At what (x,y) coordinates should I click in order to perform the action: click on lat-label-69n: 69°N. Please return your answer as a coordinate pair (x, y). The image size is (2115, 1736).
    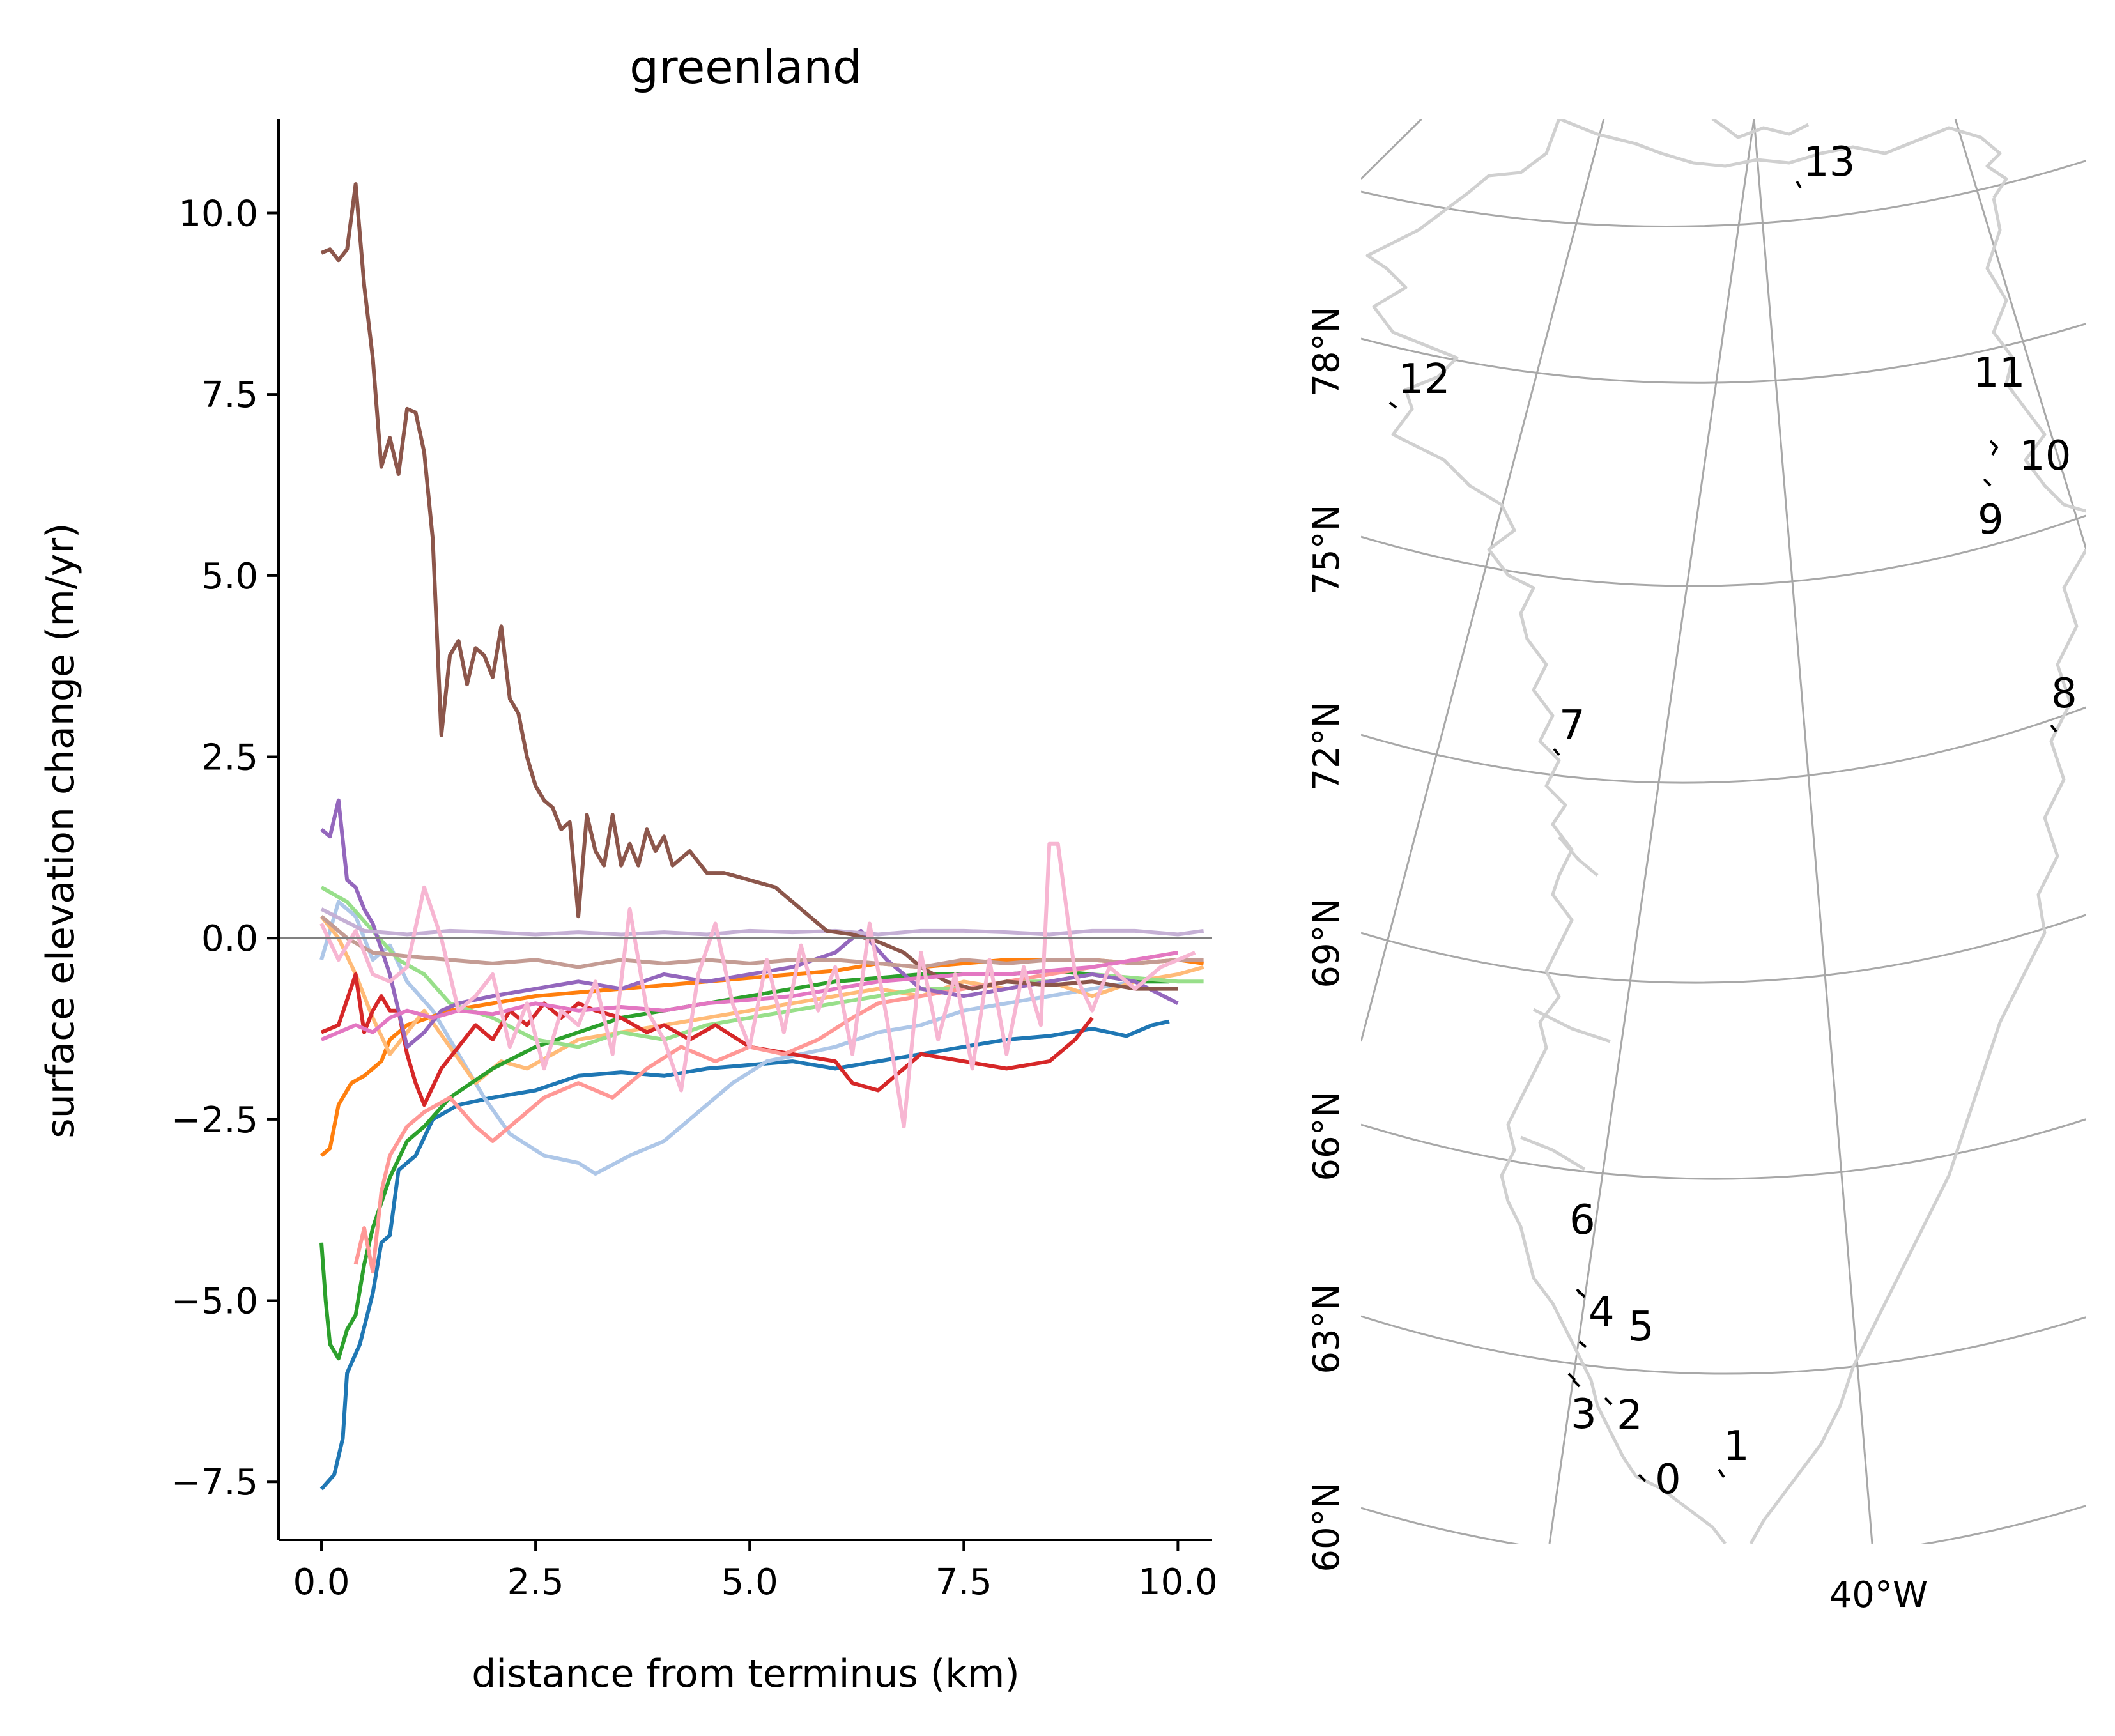
    Looking at the image, I should click on (1327, 943).